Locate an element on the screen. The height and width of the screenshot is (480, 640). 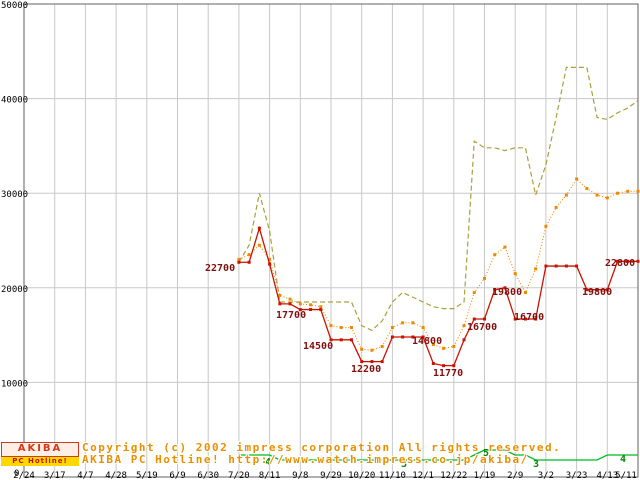
svg-text: 14800 is located at coordinates (427, 341).